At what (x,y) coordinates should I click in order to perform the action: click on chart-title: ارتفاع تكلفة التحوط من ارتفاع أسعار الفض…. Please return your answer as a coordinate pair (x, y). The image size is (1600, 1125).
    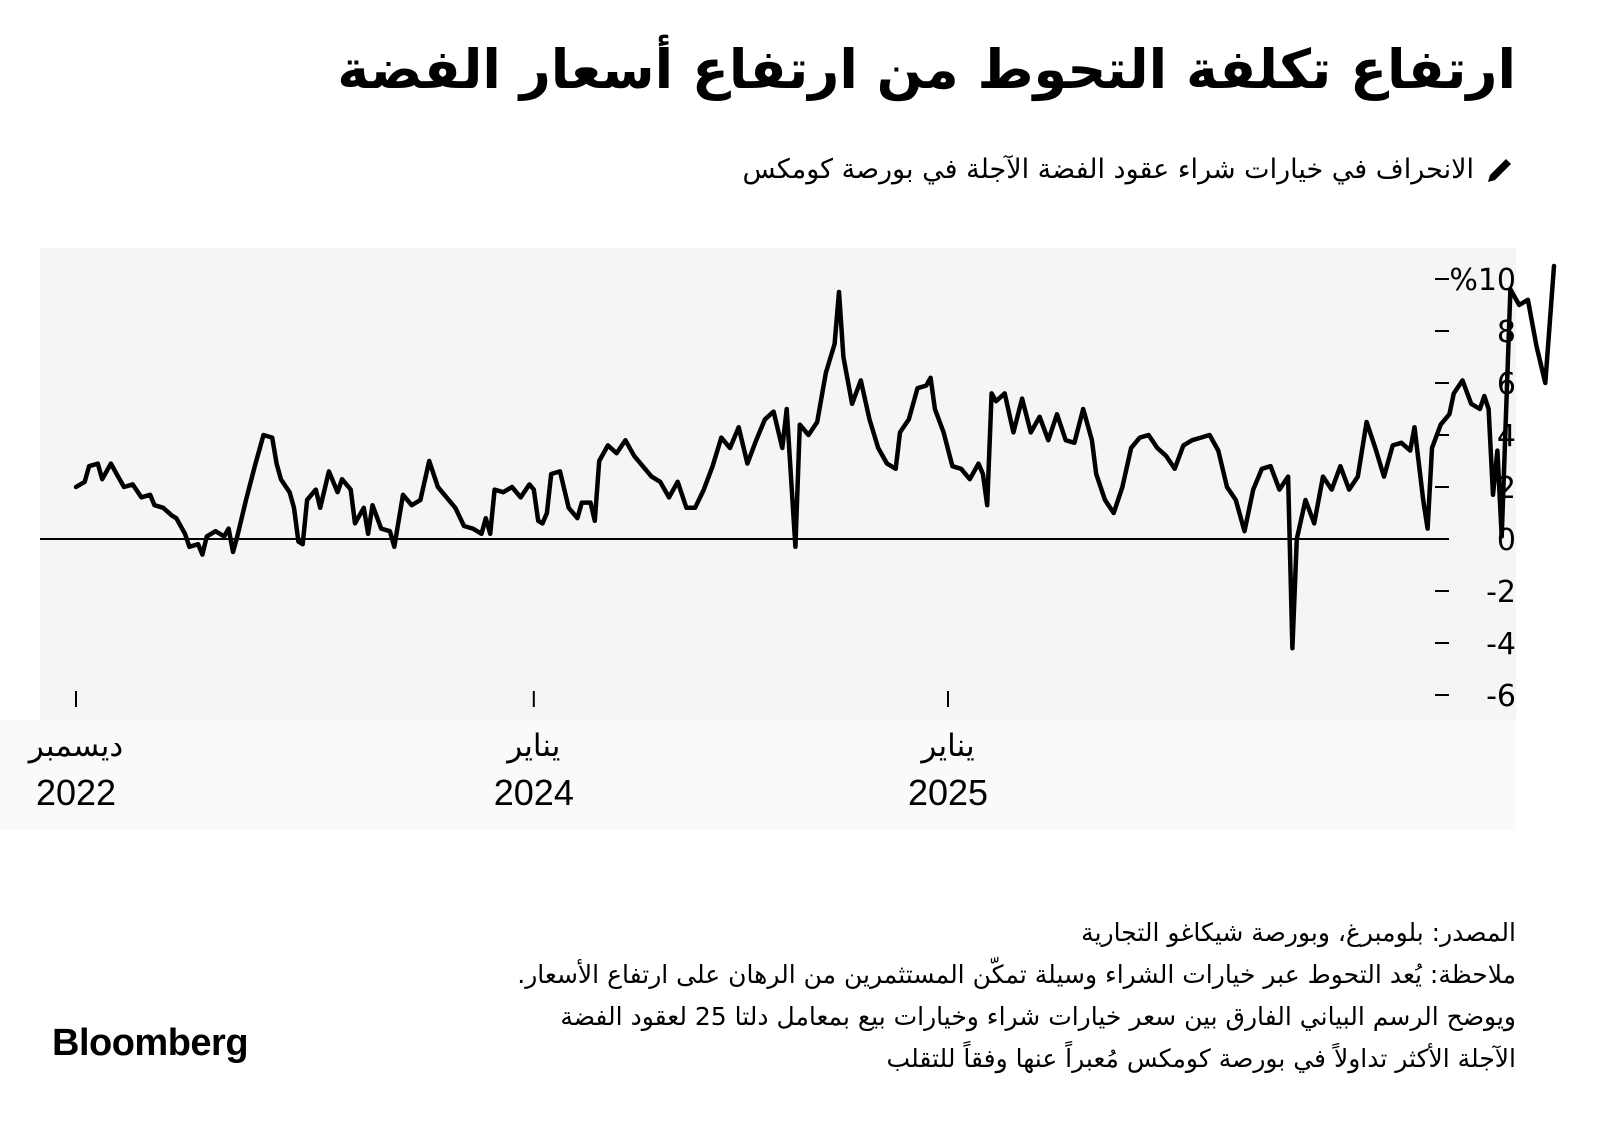
    Looking at the image, I should click on (926, 69).